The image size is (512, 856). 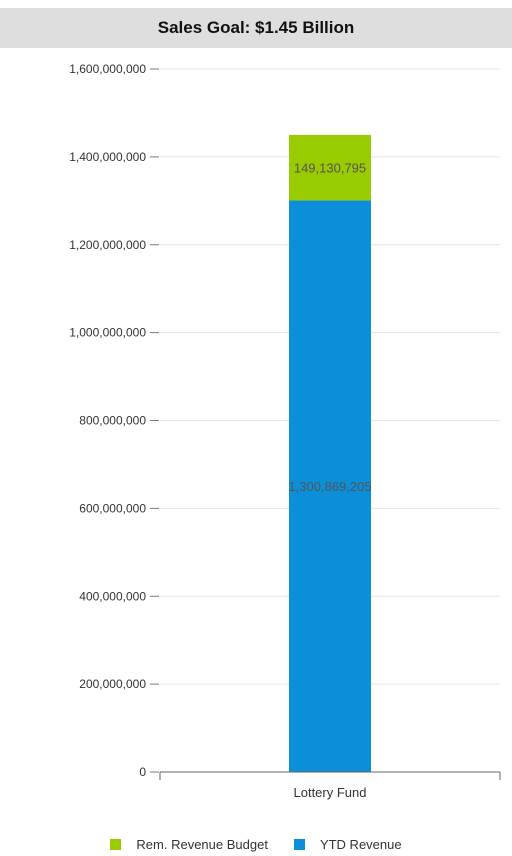 I want to click on bar-segment-ytd-revenue, so click(x=330, y=486).